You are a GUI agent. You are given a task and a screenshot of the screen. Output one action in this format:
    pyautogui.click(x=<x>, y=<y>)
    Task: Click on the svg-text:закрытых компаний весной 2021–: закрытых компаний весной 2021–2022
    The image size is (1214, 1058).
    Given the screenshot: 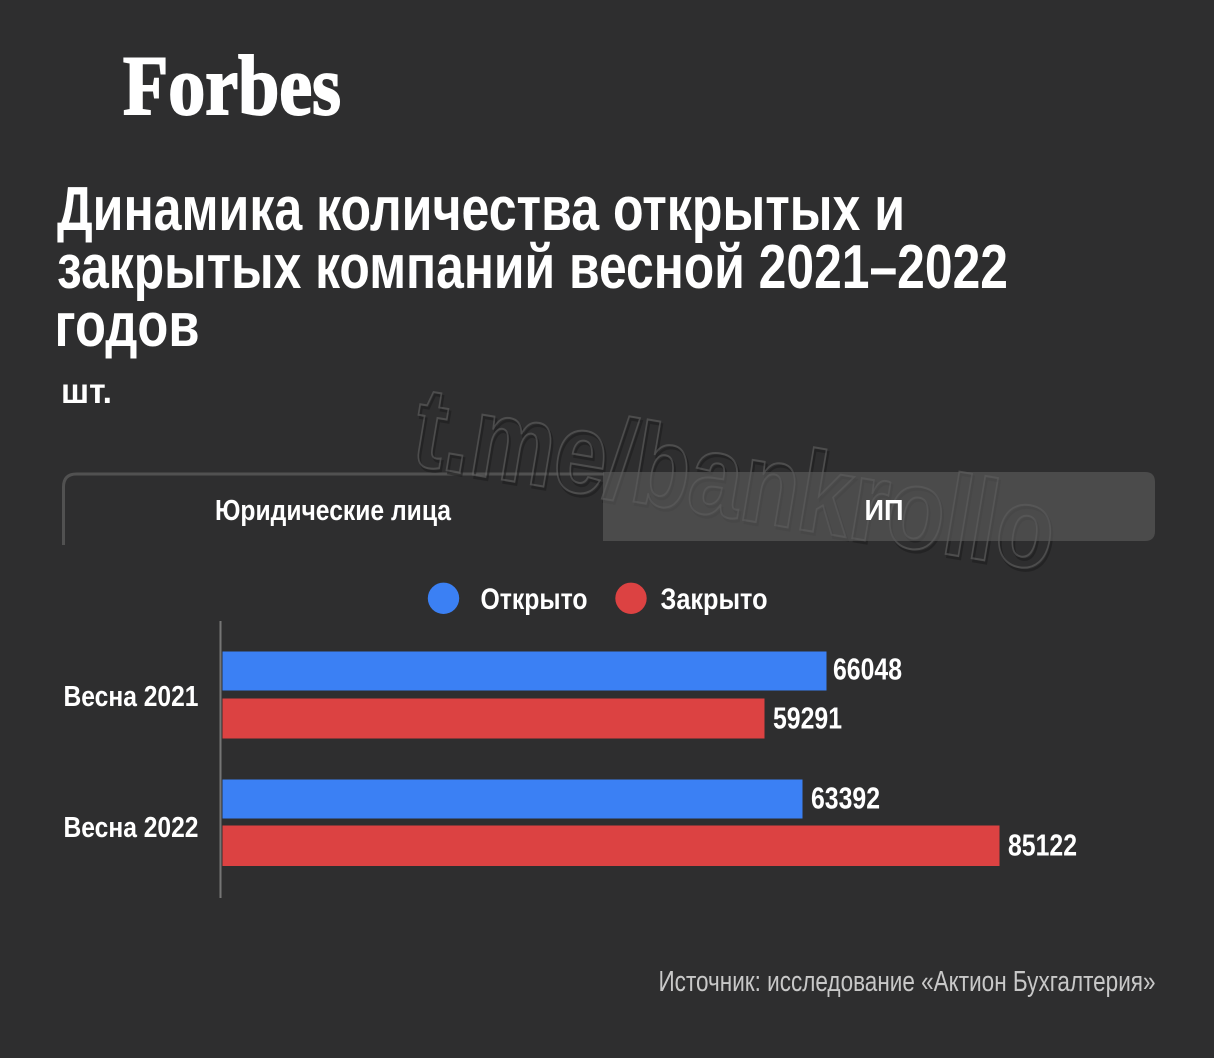 What is the action you would take?
    pyautogui.click(x=532, y=267)
    